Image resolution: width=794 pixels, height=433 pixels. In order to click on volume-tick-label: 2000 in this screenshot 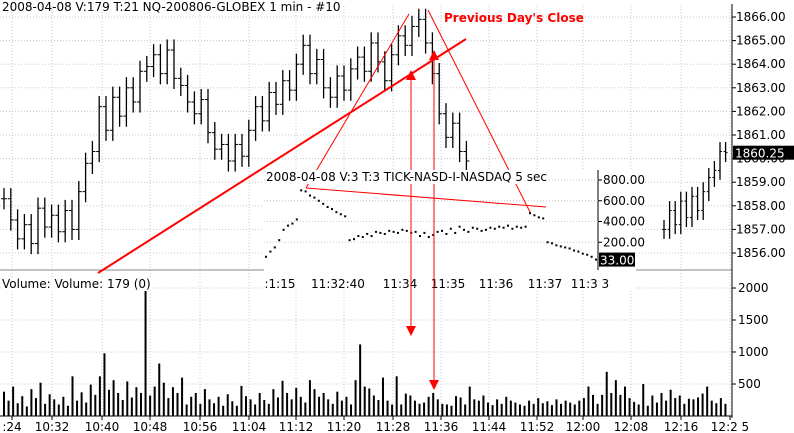, I will do `click(753, 288)`.